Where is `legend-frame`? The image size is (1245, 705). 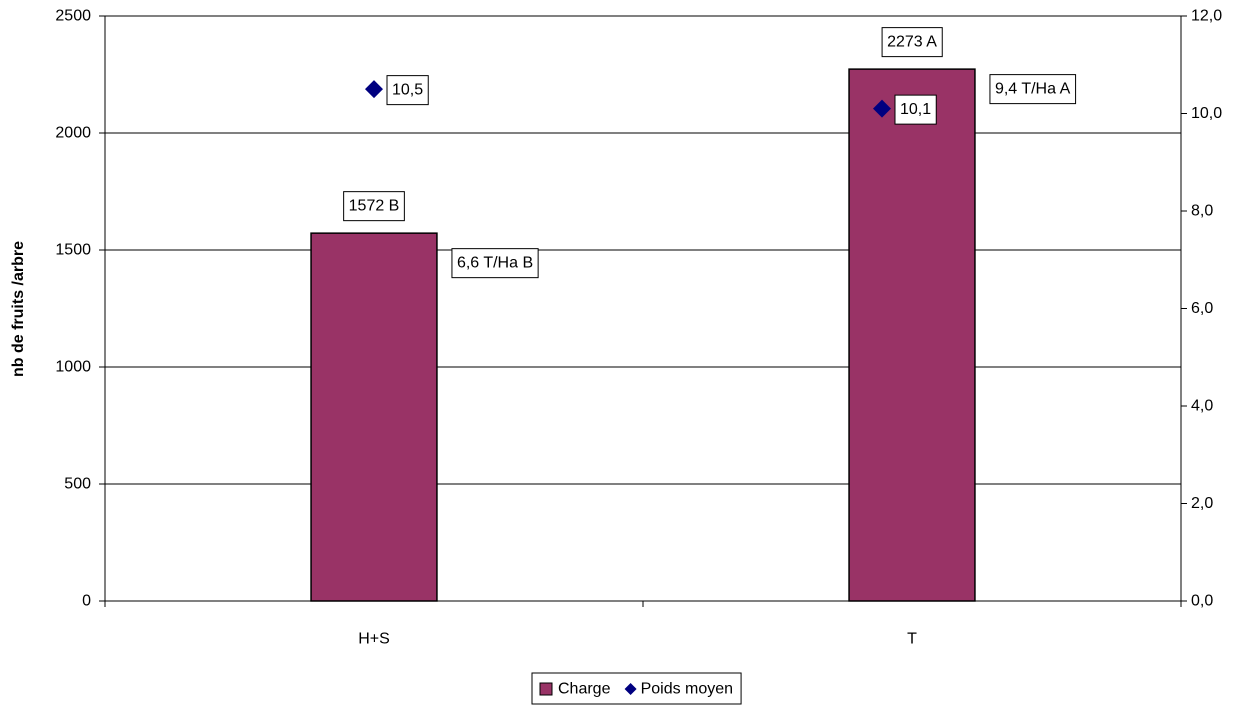 legend-frame is located at coordinates (636, 688).